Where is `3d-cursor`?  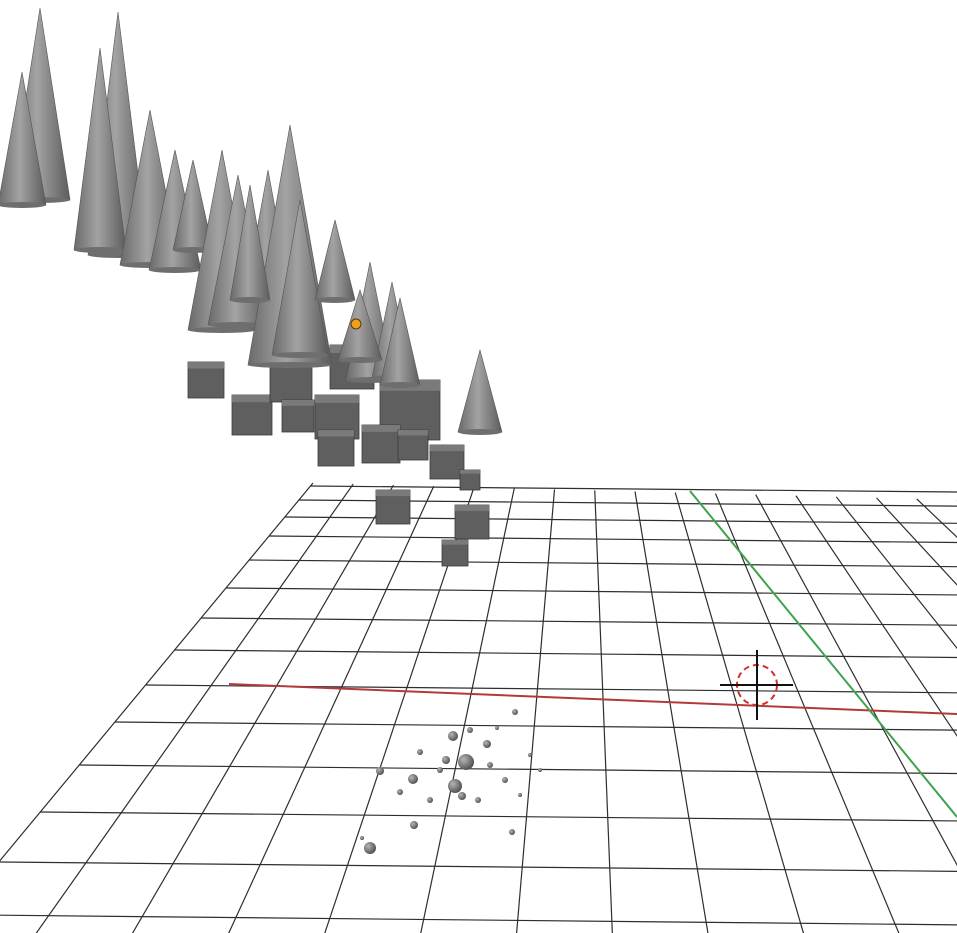 3d-cursor is located at coordinates (756, 685).